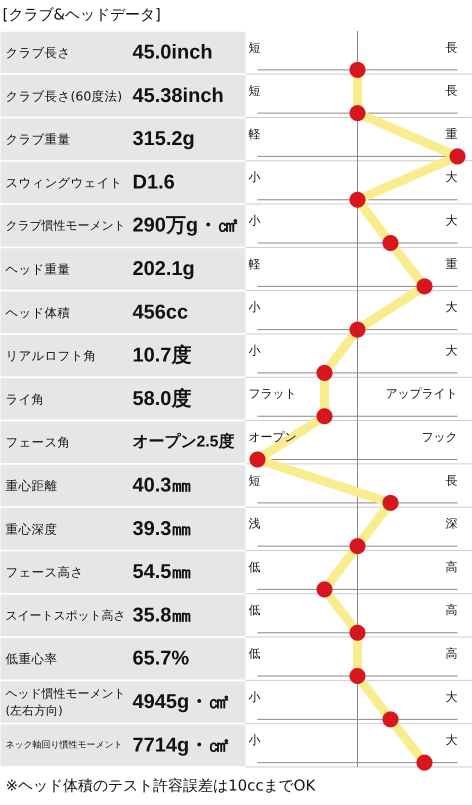 Image resolution: width=472 pixels, height=805 pixels. Describe the element at coordinates (161, 785) in the screenshot. I see `text: ※ヘッド体積のテスト許容誤差は10ccまでOK` at that location.